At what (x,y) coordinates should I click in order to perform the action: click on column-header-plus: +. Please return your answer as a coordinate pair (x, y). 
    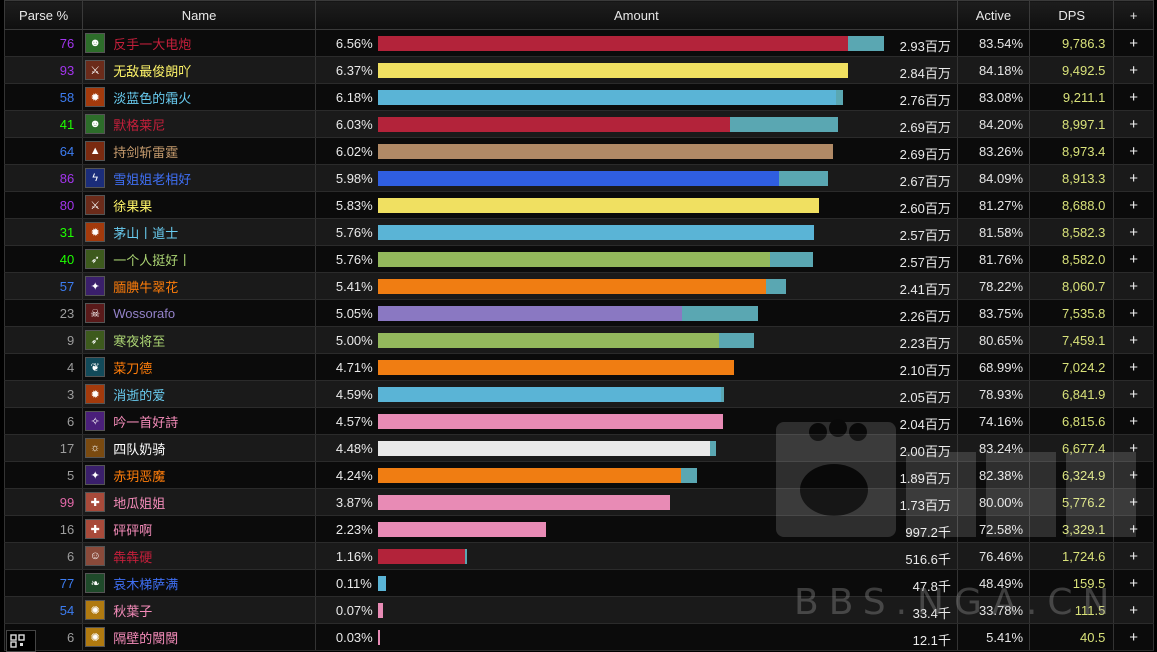
    Looking at the image, I should click on (1133, 15).